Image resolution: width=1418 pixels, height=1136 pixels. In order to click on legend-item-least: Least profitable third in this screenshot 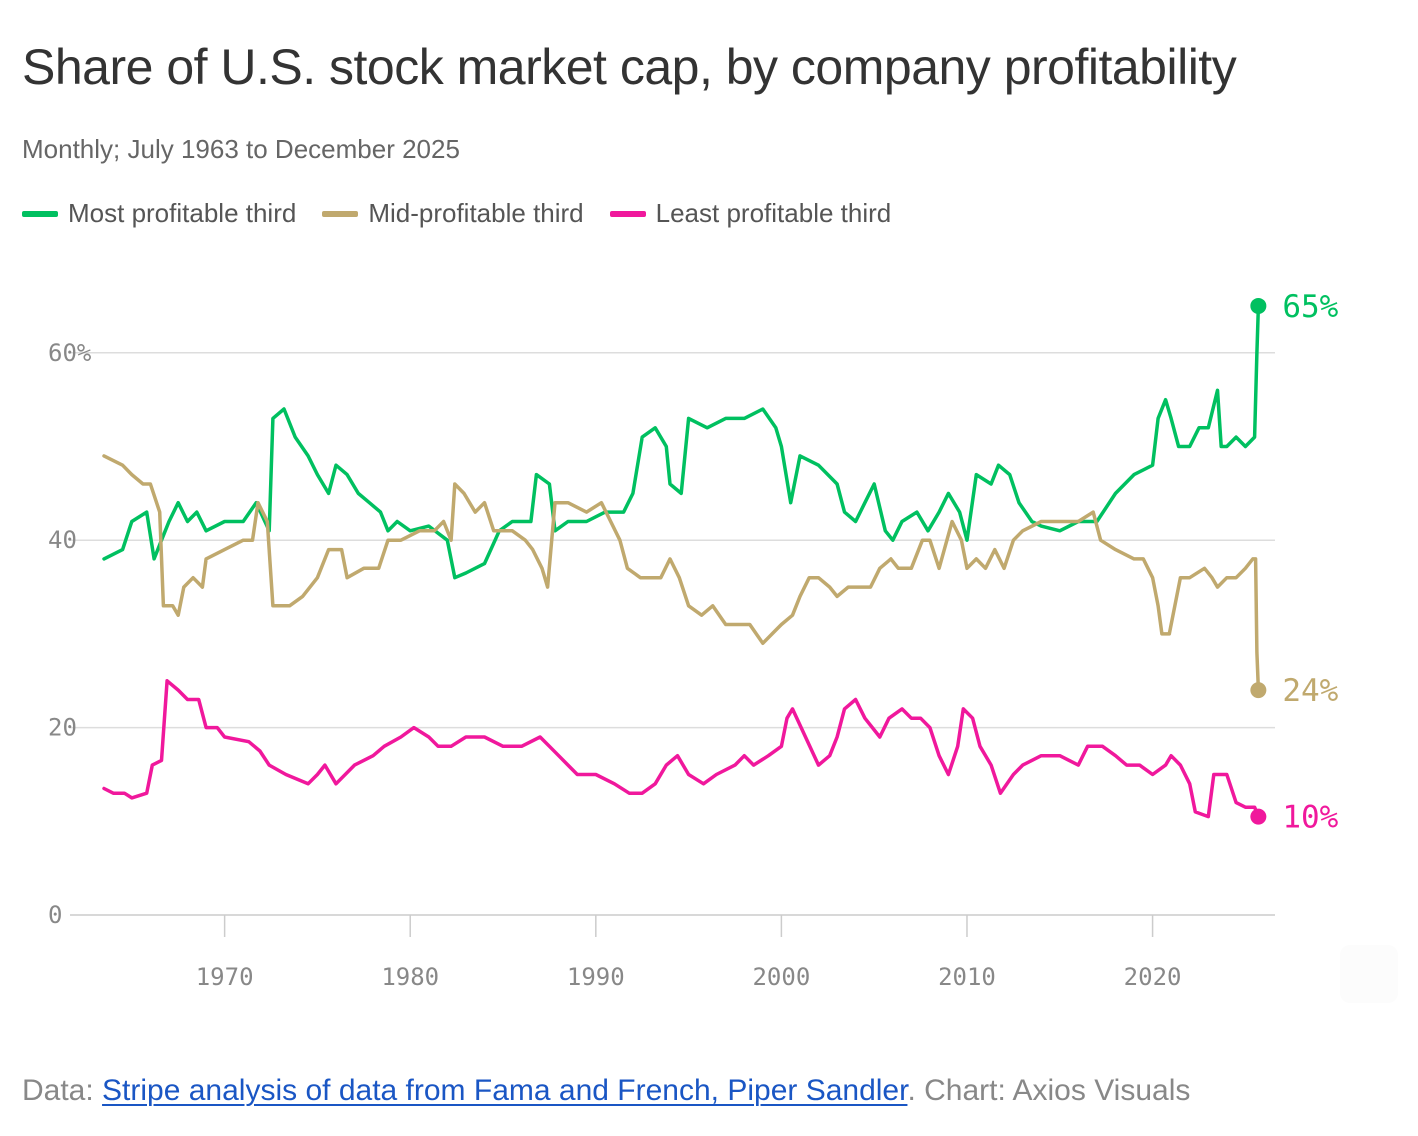, I will do `click(750, 213)`.